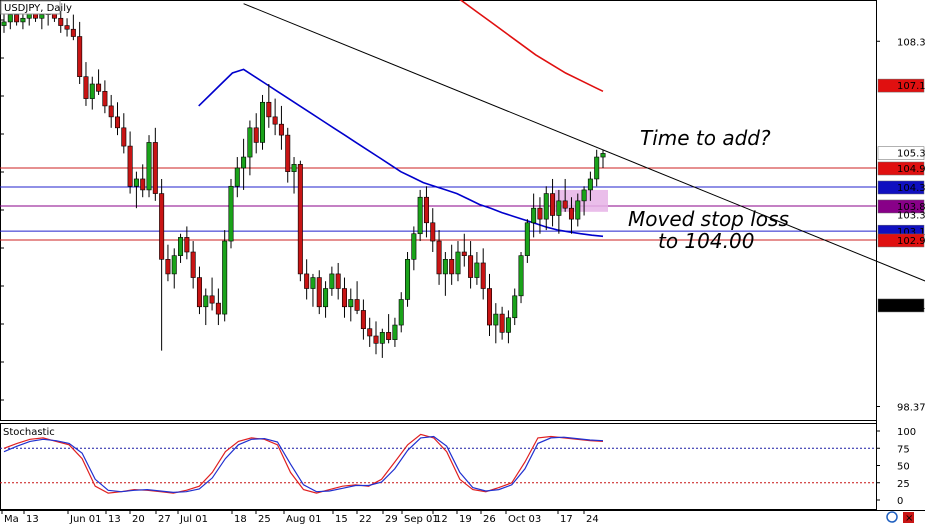 Image resolution: width=925 pixels, height=525 pixels. Describe the element at coordinates (421, 519) in the screenshot. I see `time-tick-label: Sep 01` at that location.